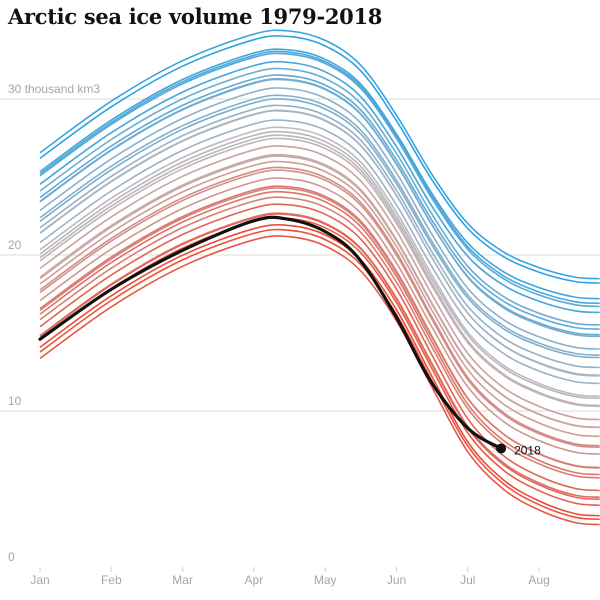 The height and width of the screenshot is (600, 600). What do you see at coordinates (501, 448) in the screenshot?
I see `highlight-end-point` at bounding box center [501, 448].